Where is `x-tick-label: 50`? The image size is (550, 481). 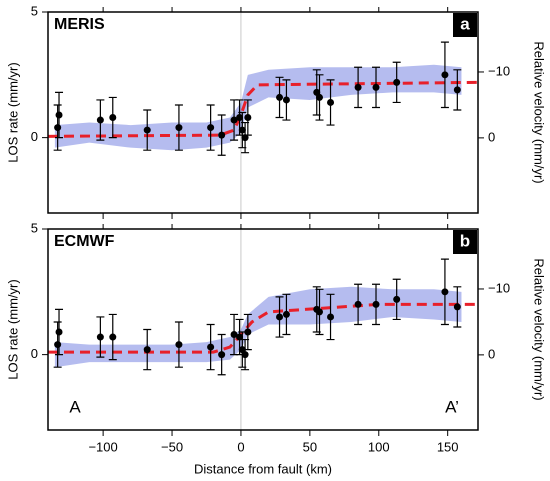 x-tick-label: 50 is located at coordinates (310, 446).